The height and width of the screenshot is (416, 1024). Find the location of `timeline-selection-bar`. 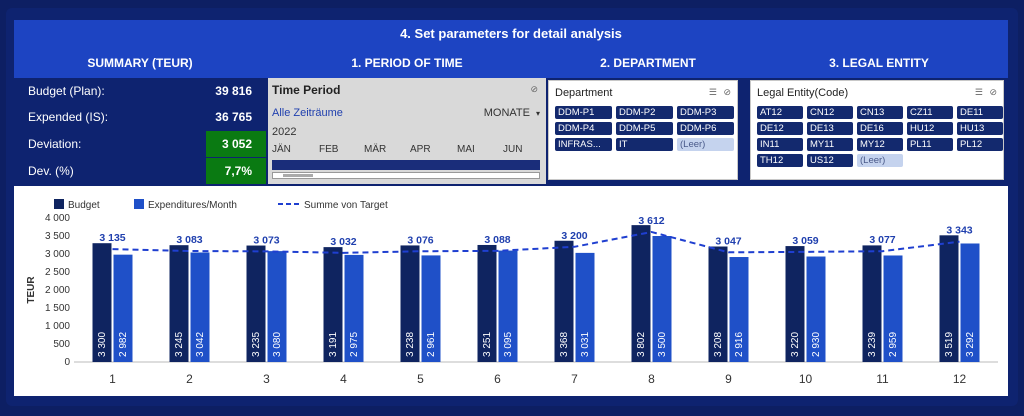

timeline-selection-bar is located at coordinates (406, 165).